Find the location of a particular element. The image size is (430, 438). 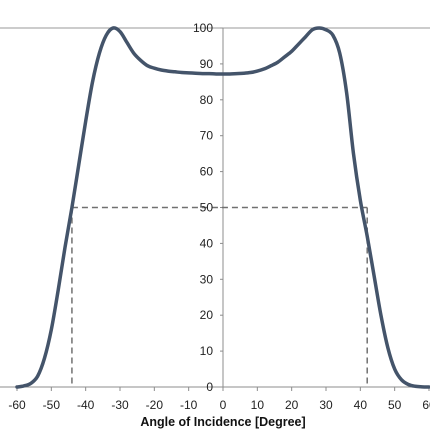

x-tick-label: 50 is located at coordinates (395, 405).